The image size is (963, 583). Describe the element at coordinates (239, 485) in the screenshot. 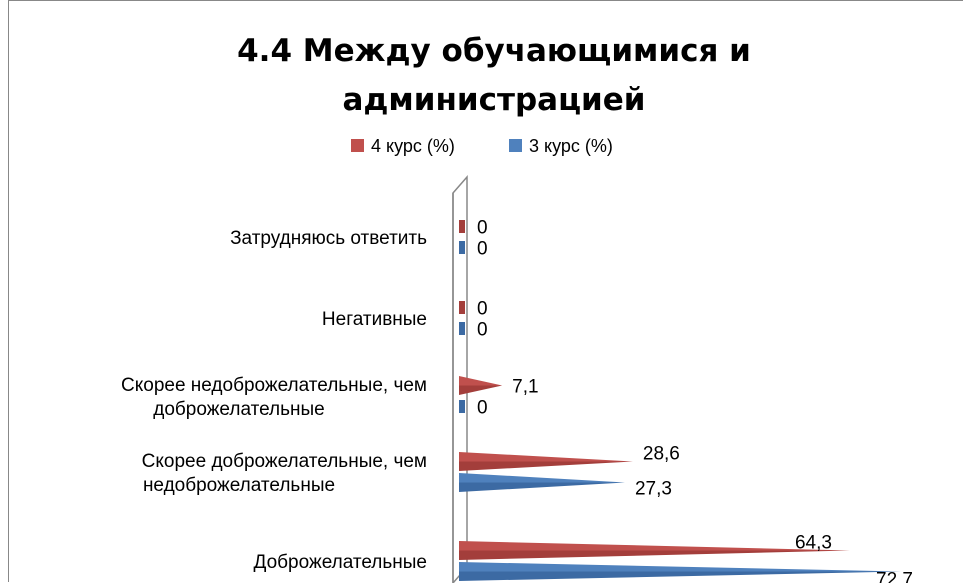

I see `category-label: недоброжелательные` at that location.